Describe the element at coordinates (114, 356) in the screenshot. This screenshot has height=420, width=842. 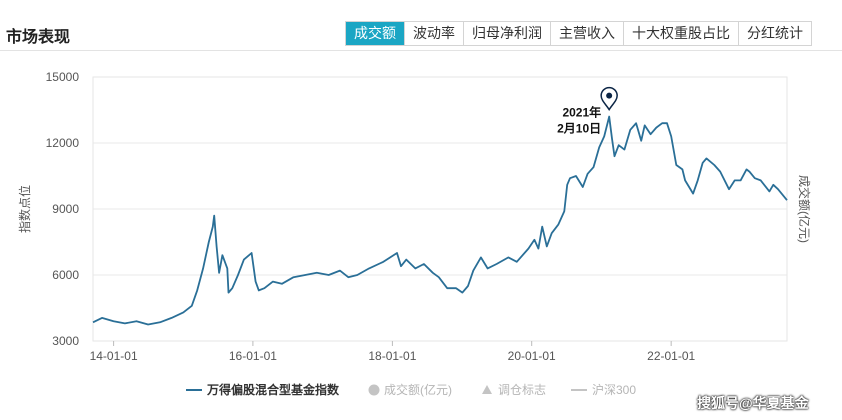
I see `x-tick-label-14-01-01: 14-01-01` at that location.